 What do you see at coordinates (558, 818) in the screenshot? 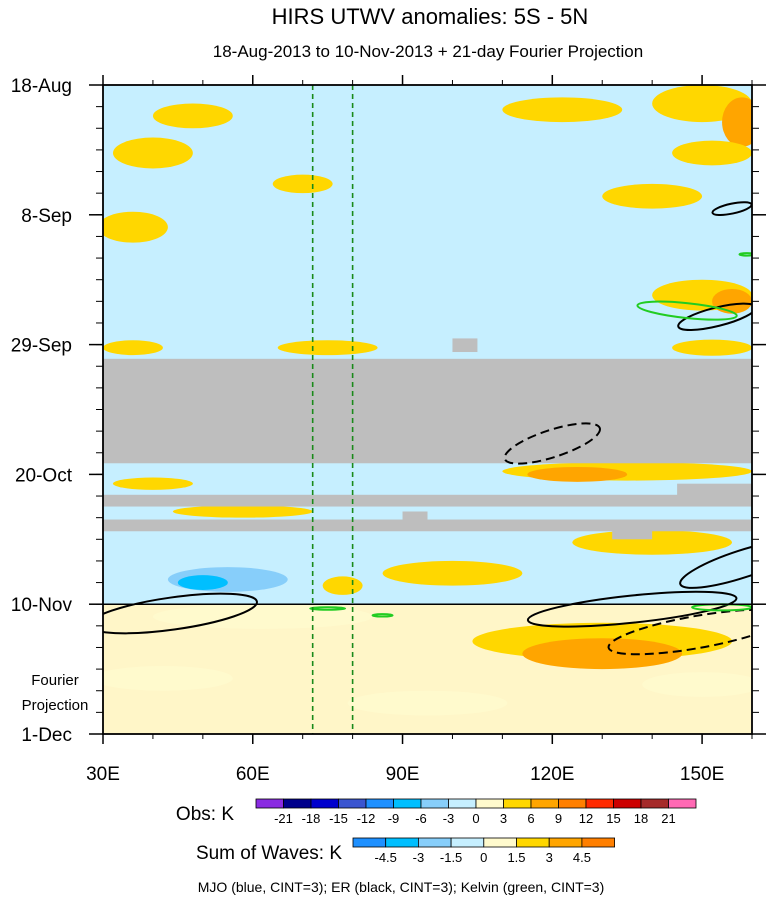
I see `colorbar-tick-label: 9` at bounding box center [558, 818].